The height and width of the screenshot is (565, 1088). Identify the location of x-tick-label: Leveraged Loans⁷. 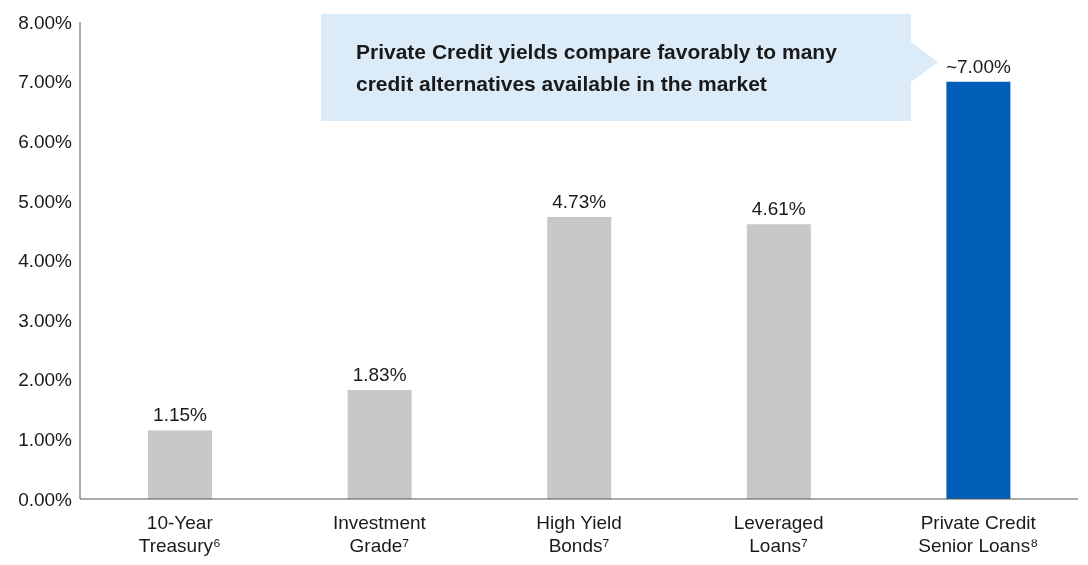
(778, 534).